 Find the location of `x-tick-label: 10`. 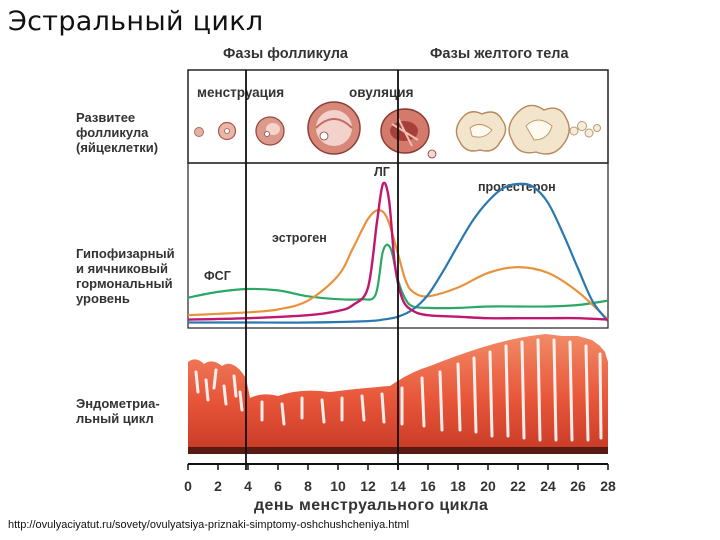

x-tick-label: 10 is located at coordinates (338, 486).